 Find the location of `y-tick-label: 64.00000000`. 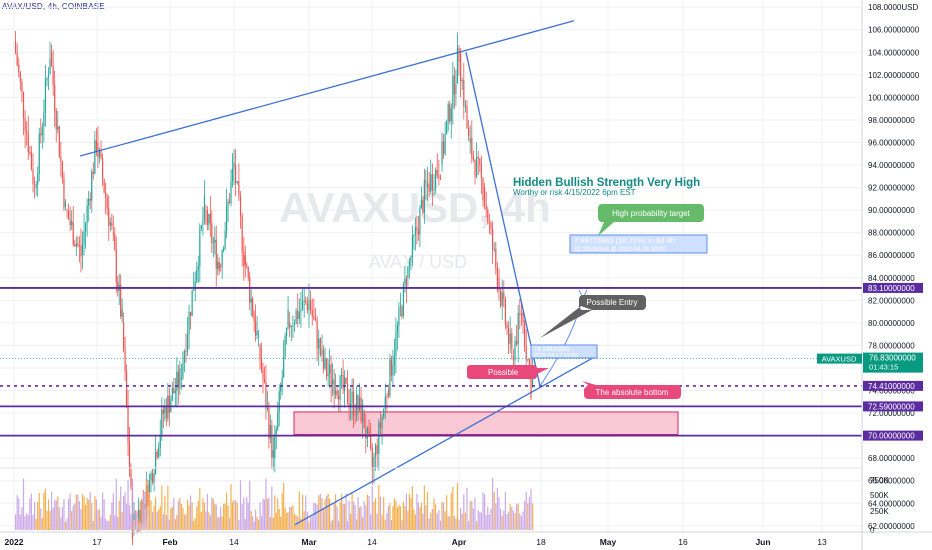

y-tick-label: 64.00000000 is located at coordinates (891, 503).